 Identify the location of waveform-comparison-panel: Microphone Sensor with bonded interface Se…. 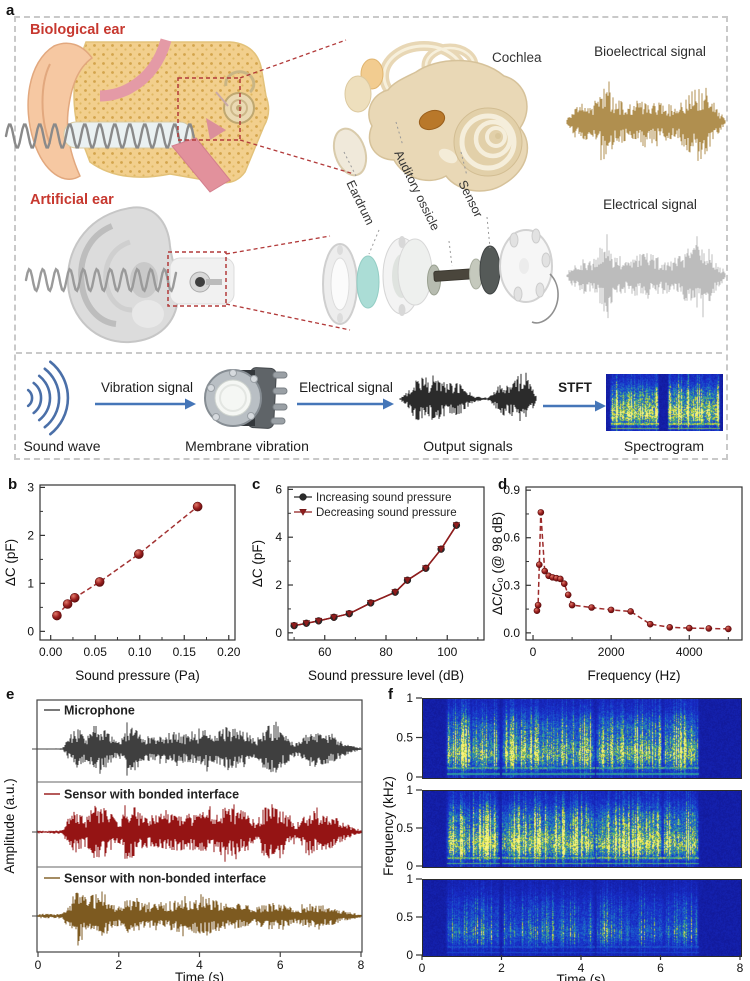
(183, 840).